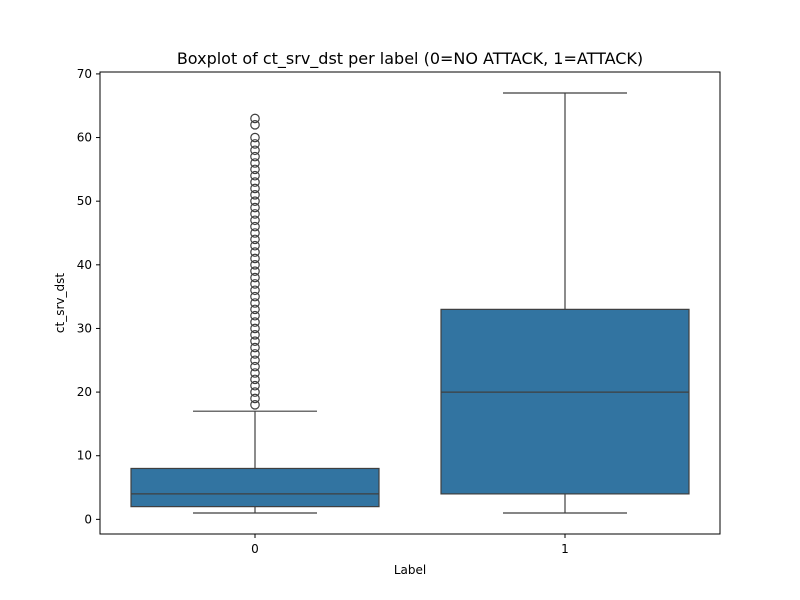 Image resolution: width=800 pixels, height=600 pixels. I want to click on y-tick-label: 70, so click(84, 74).